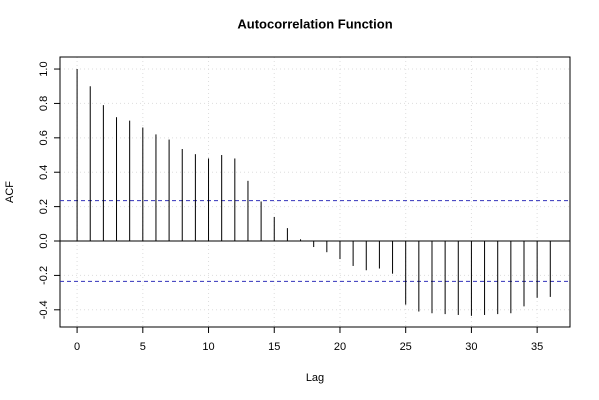 The height and width of the screenshot is (400, 599). I want to click on y-tick-label: 0.8, so click(44, 103).